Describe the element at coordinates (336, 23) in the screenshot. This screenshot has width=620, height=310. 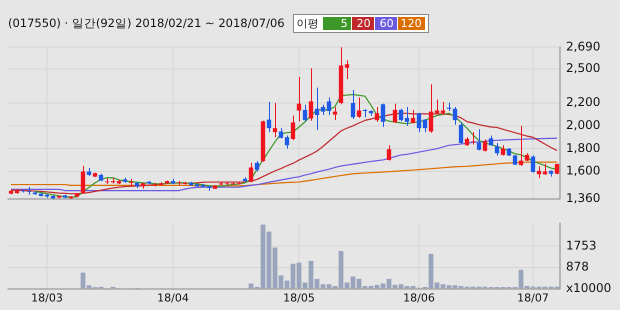
I see `text: 5` at that location.